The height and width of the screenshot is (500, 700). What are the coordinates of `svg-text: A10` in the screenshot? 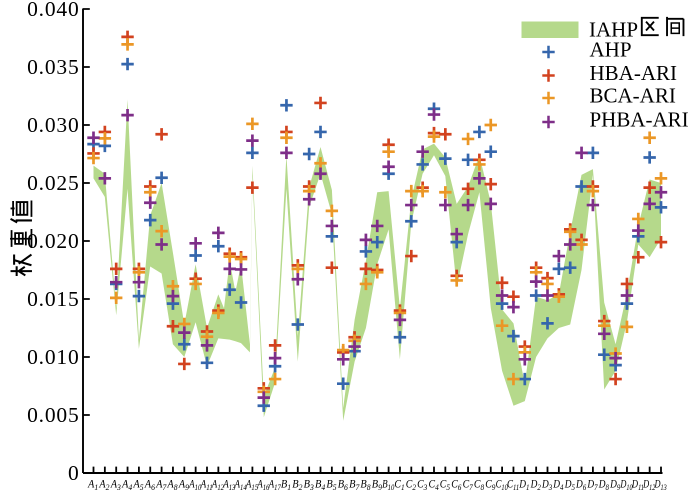 It's located at (195, 486).